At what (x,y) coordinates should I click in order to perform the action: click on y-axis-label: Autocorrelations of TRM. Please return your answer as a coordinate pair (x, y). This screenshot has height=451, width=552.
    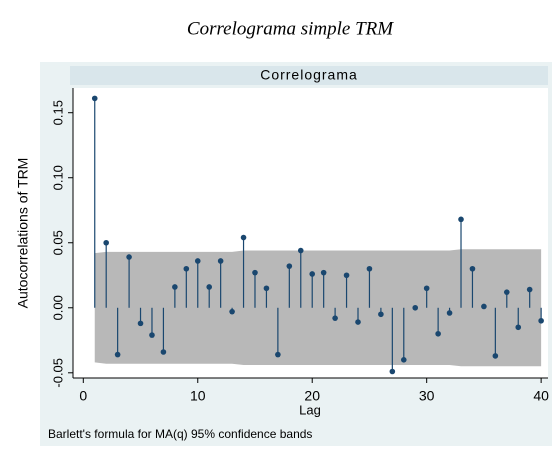
    Looking at the image, I should click on (23, 233).